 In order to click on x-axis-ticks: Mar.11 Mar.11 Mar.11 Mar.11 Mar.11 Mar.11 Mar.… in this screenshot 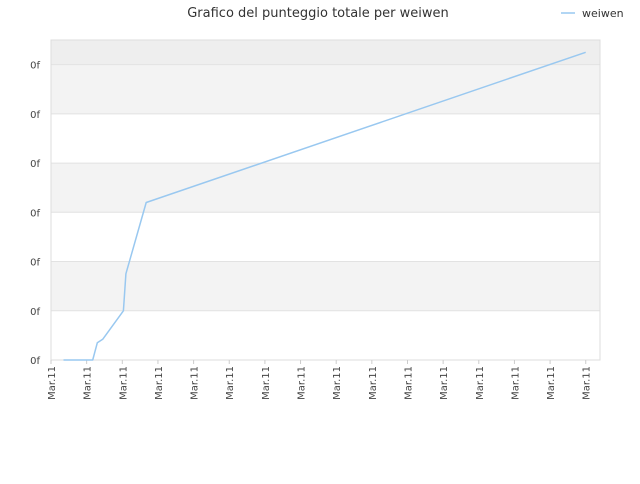, I will do `click(320, 380)`.